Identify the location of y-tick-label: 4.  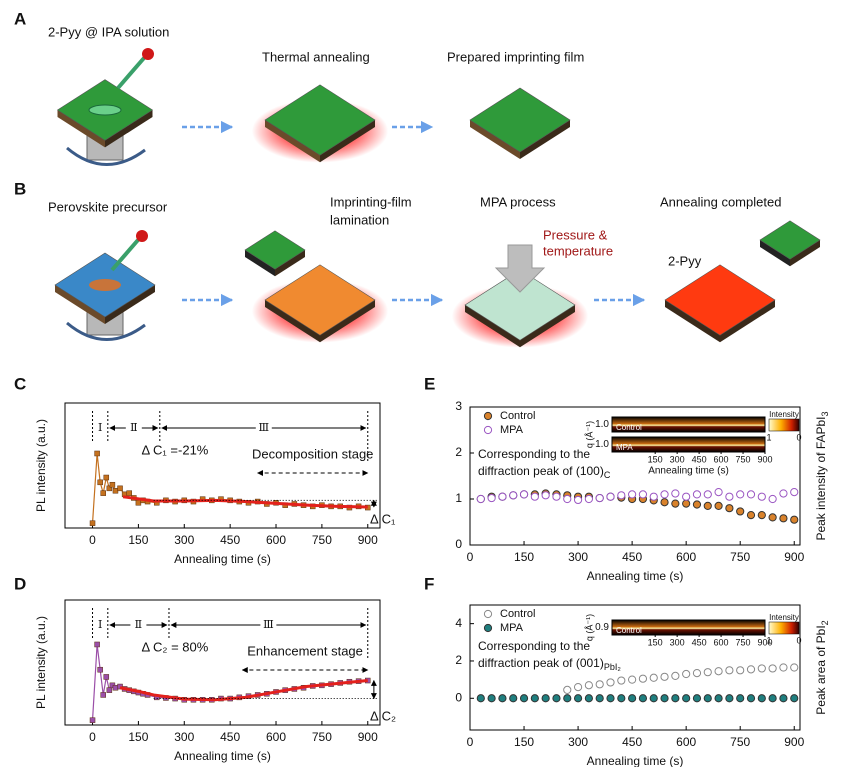
(458, 623).